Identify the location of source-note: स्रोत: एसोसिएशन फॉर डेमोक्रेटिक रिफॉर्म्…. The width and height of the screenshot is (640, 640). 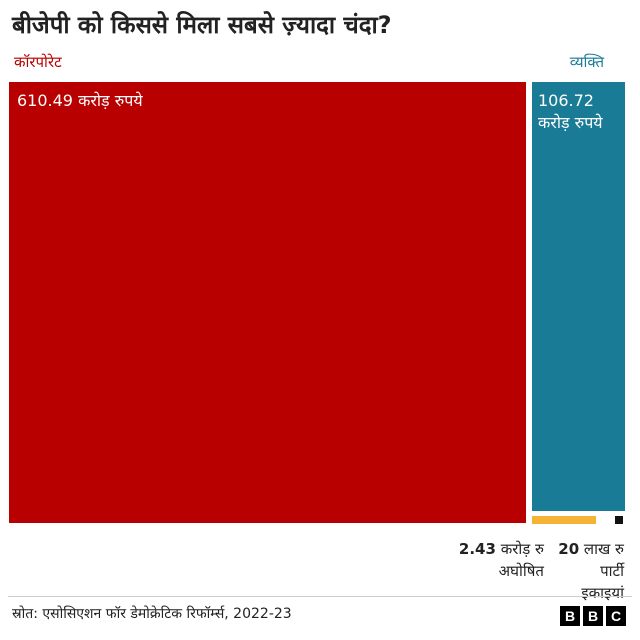
(152, 614).